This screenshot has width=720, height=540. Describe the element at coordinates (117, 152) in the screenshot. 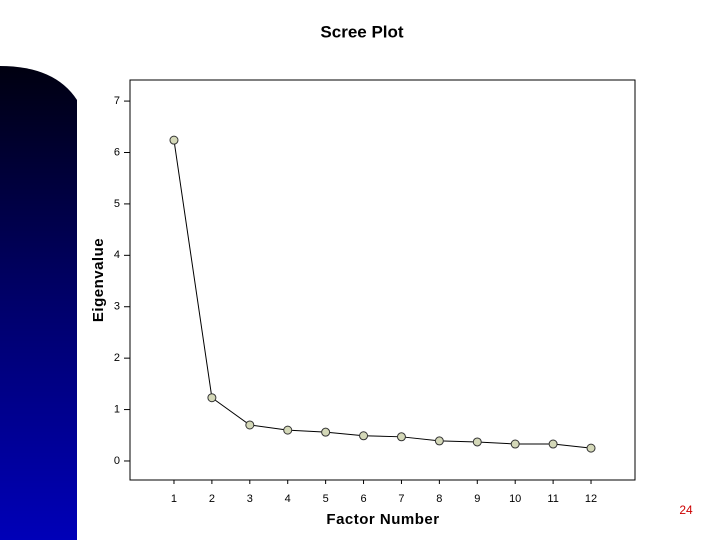

I see `y-tick-label: 6` at that location.